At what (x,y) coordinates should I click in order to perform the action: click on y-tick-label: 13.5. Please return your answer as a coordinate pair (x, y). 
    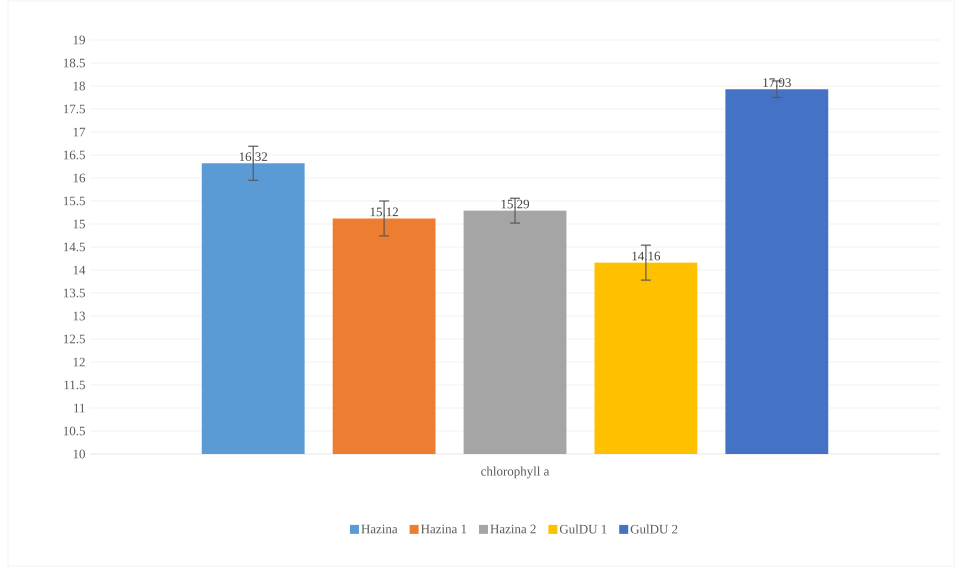
    Looking at the image, I should click on (74, 293).